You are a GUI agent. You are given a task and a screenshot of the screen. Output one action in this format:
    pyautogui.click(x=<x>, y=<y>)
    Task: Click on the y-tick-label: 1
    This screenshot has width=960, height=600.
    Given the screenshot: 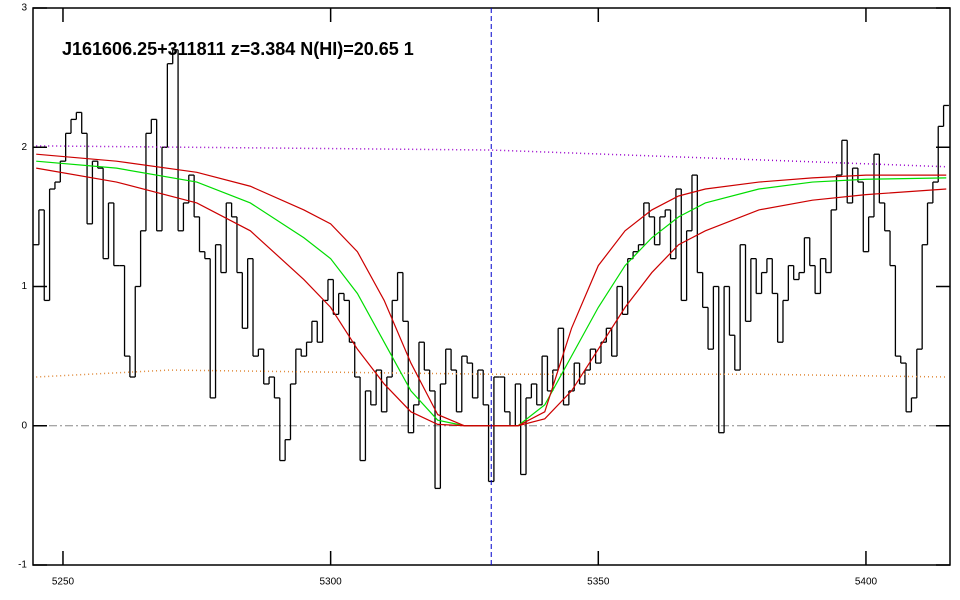 What is the action you would take?
    pyautogui.click(x=24, y=286)
    